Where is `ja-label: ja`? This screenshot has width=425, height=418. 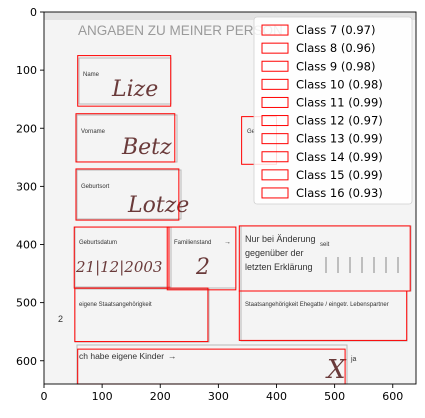 ja-label: ja is located at coordinates (353, 359).